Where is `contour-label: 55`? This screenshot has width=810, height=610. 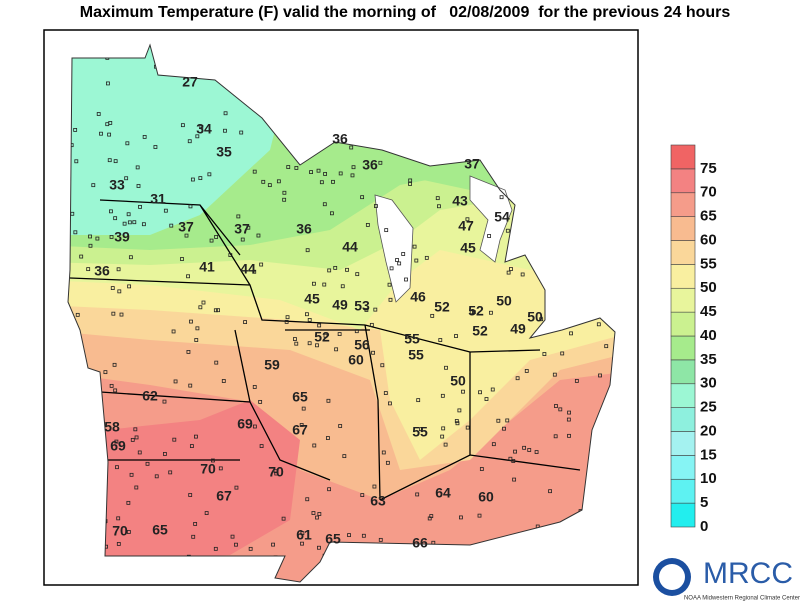
contour-label: 55 is located at coordinates (412, 339).